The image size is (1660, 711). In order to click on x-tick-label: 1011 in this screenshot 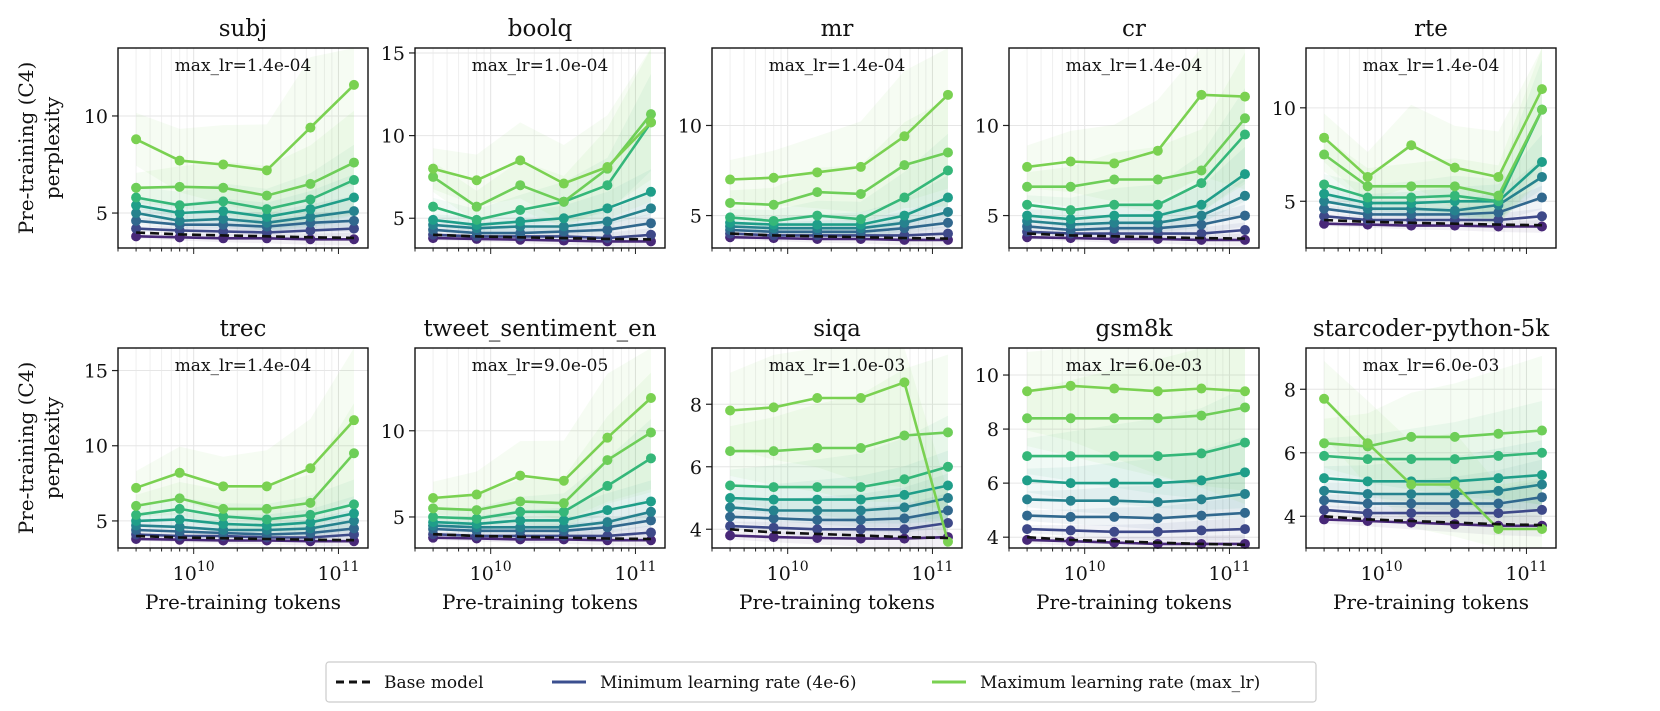, I will do `click(932, 572)`.